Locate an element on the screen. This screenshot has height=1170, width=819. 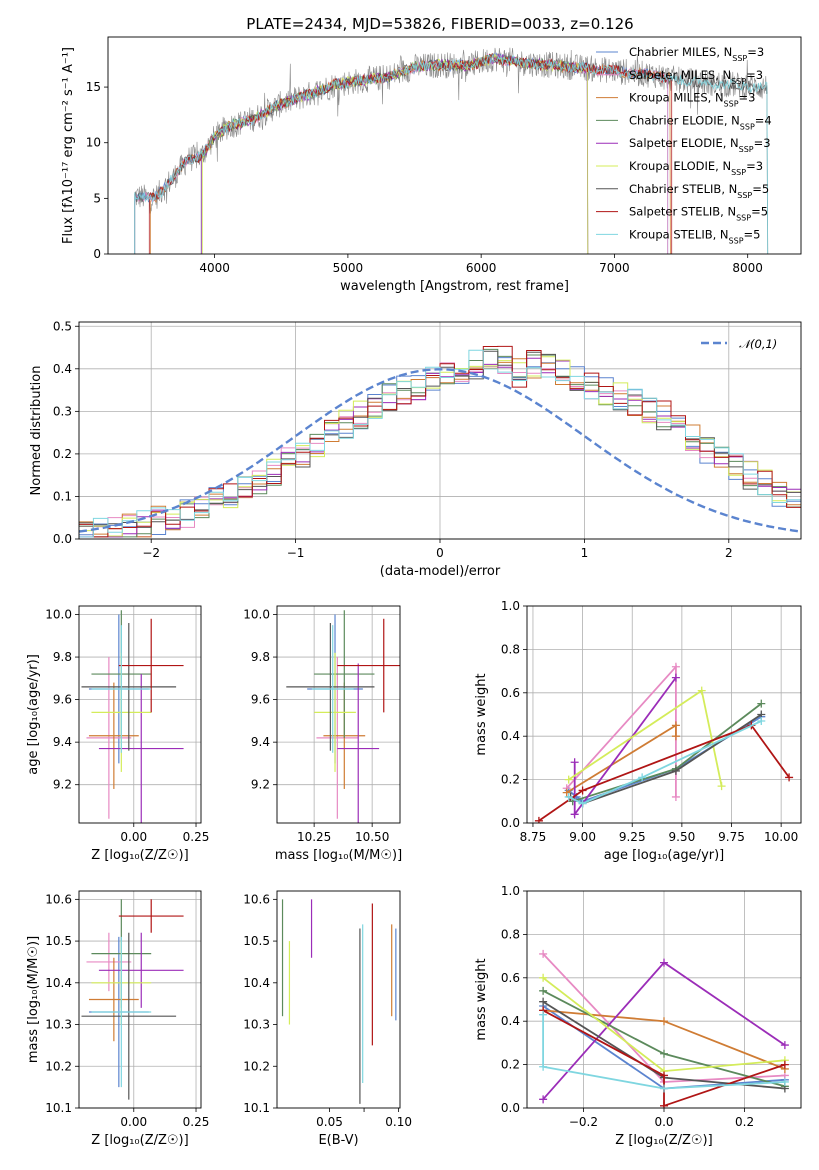
plot-area-age_vs_Z is located at coordinates (132, 716).